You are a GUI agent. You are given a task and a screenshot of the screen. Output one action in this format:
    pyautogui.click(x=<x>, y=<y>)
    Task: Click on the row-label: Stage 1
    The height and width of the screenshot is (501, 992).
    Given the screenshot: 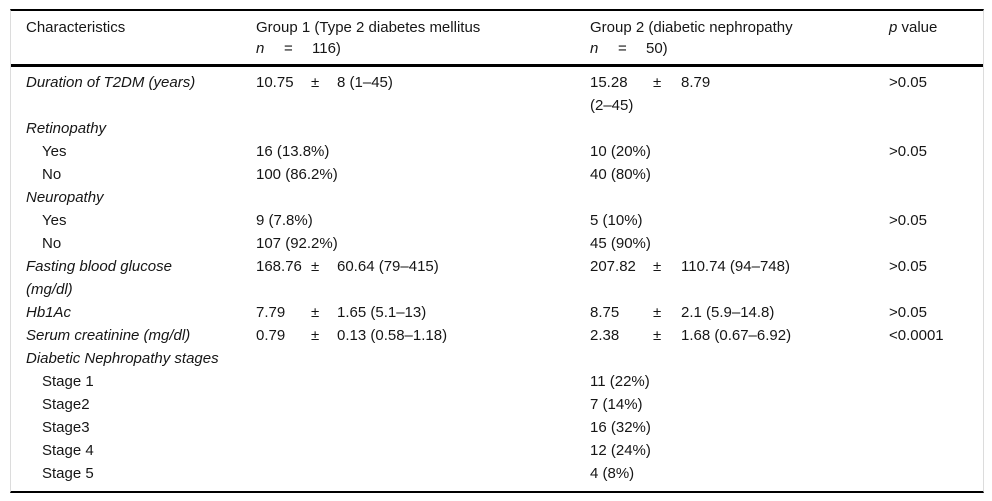 What is the action you would take?
    pyautogui.click(x=68, y=381)
    